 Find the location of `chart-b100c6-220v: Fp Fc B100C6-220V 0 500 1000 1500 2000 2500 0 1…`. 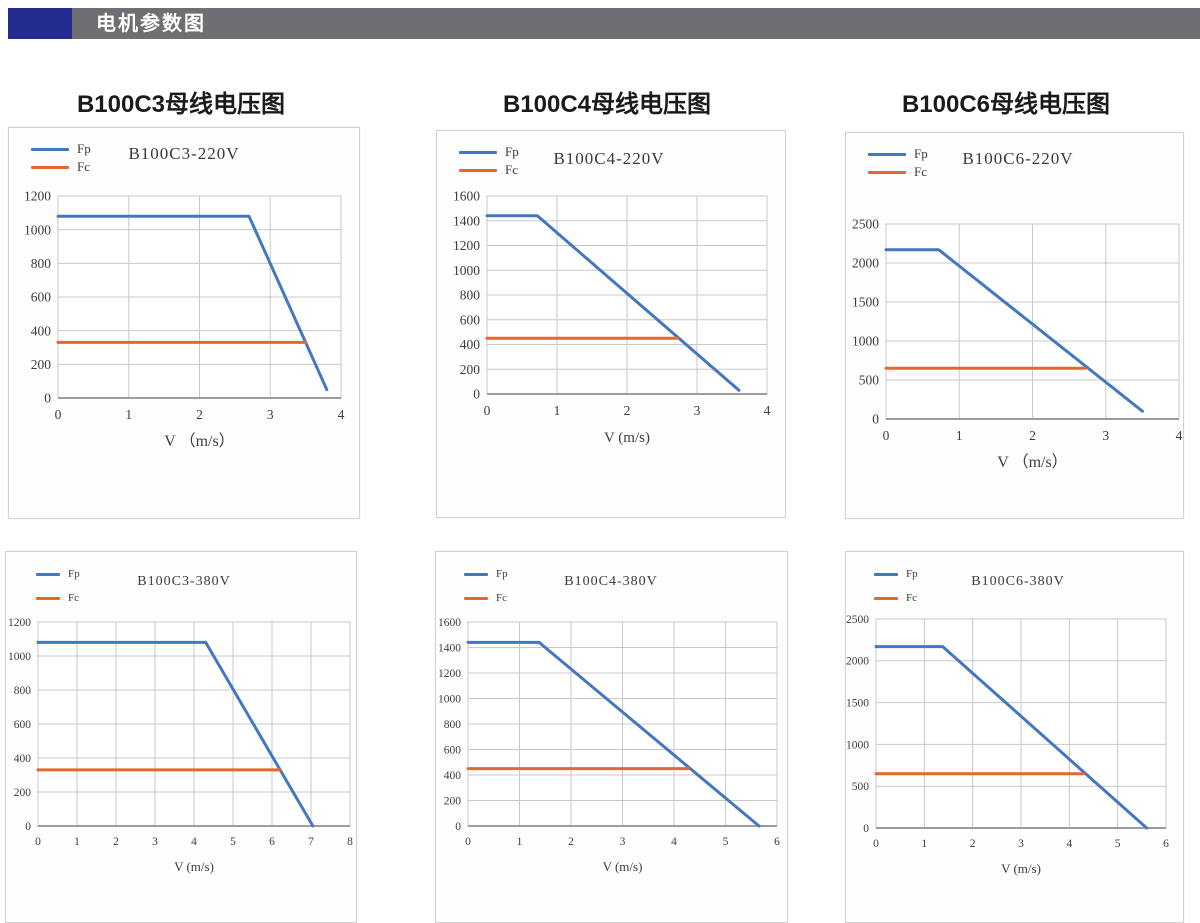

chart-b100c6-220v: Fp Fc B100C6-220V 0 500 1000 1500 2000 2500 0 1… is located at coordinates (1014, 325).